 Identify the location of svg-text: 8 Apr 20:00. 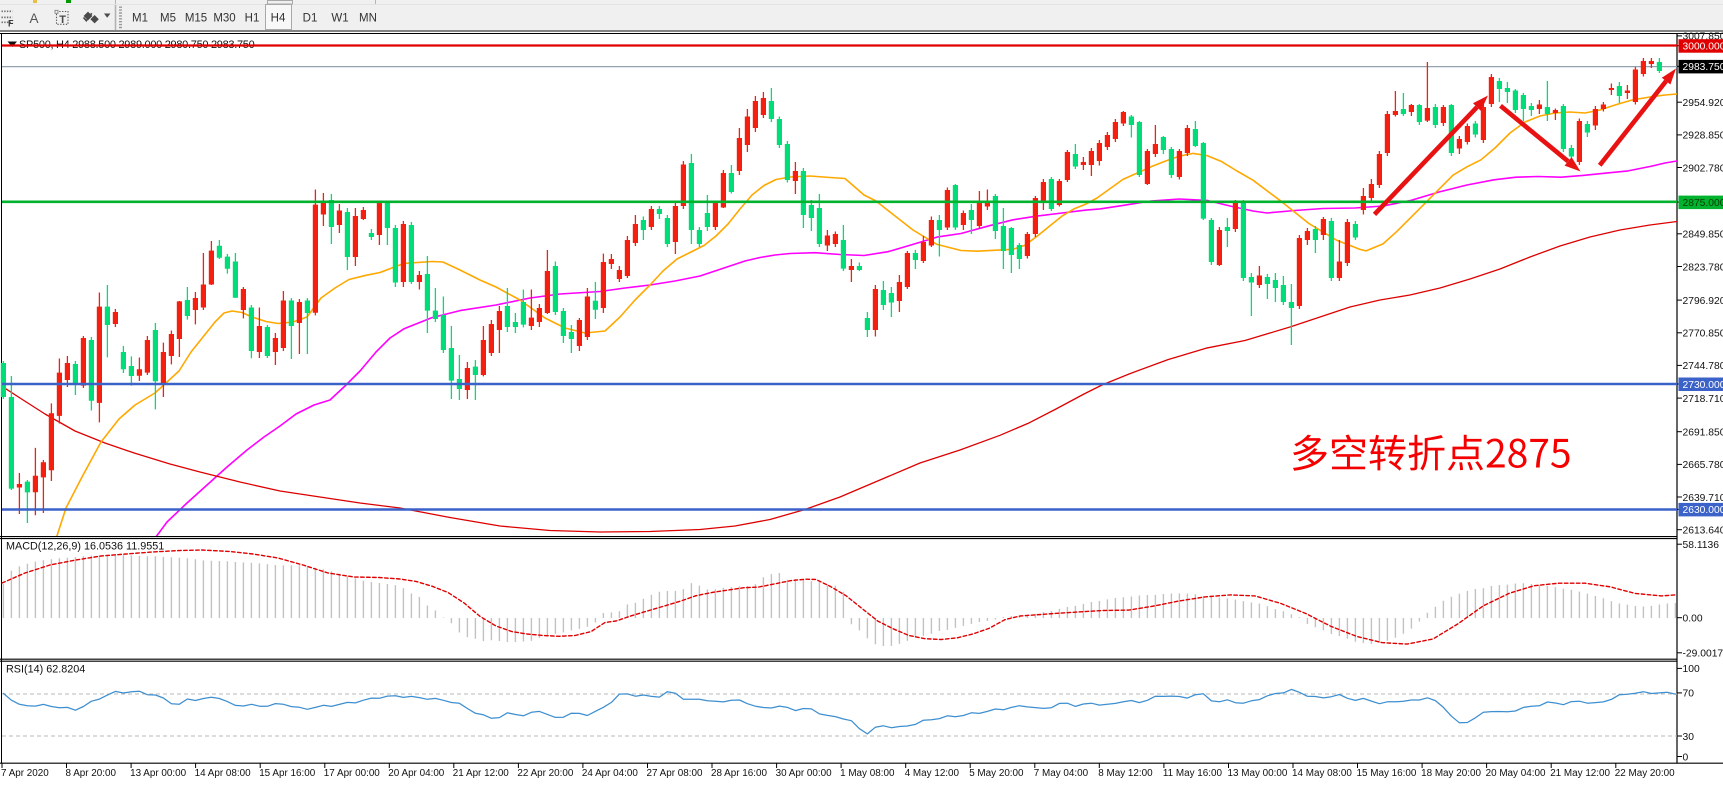
(91, 773).